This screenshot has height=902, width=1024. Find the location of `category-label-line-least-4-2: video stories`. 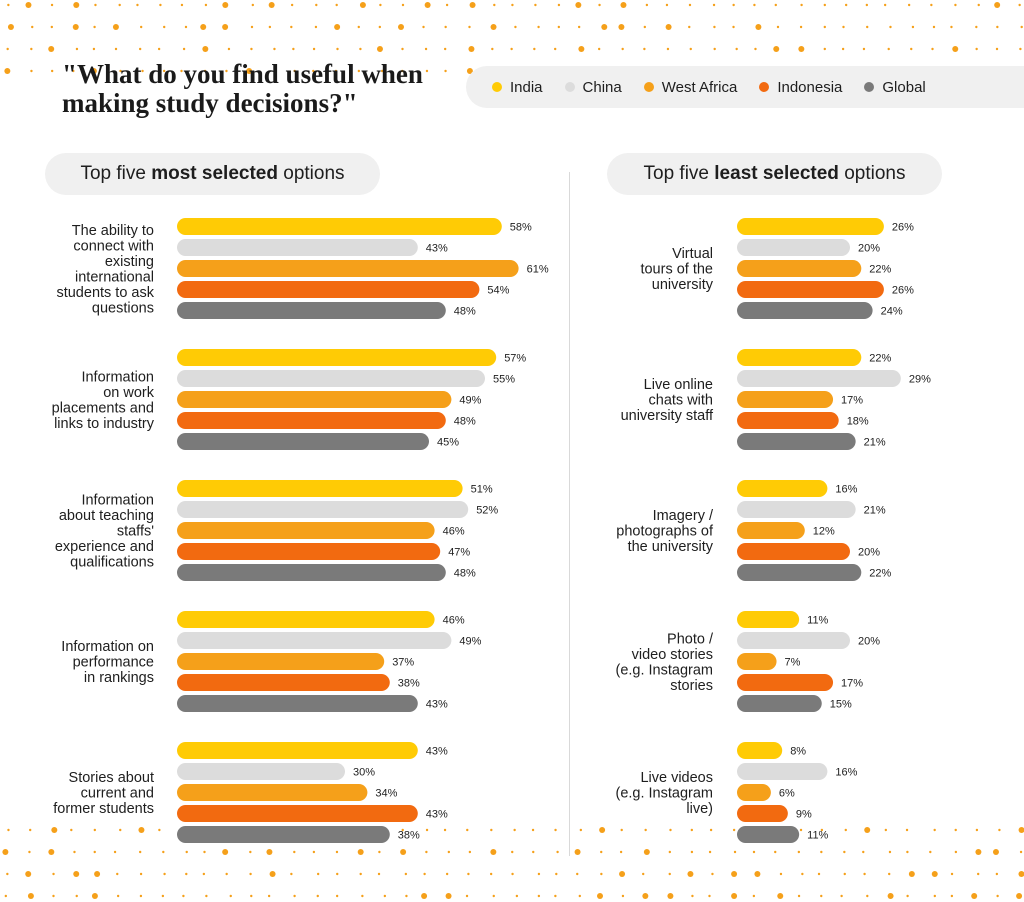

category-label-line-least-4-2: video stories is located at coordinates (672, 655).